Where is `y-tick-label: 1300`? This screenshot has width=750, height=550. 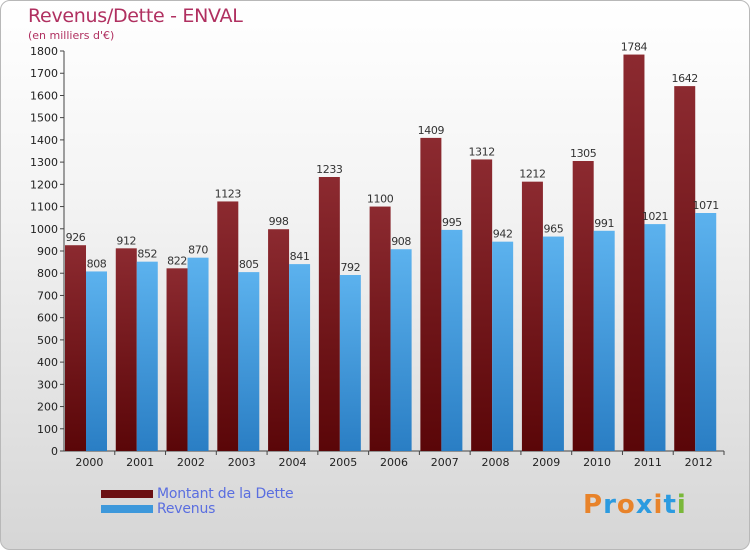
y-tick-label: 1300 is located at coordinates (44, 162).